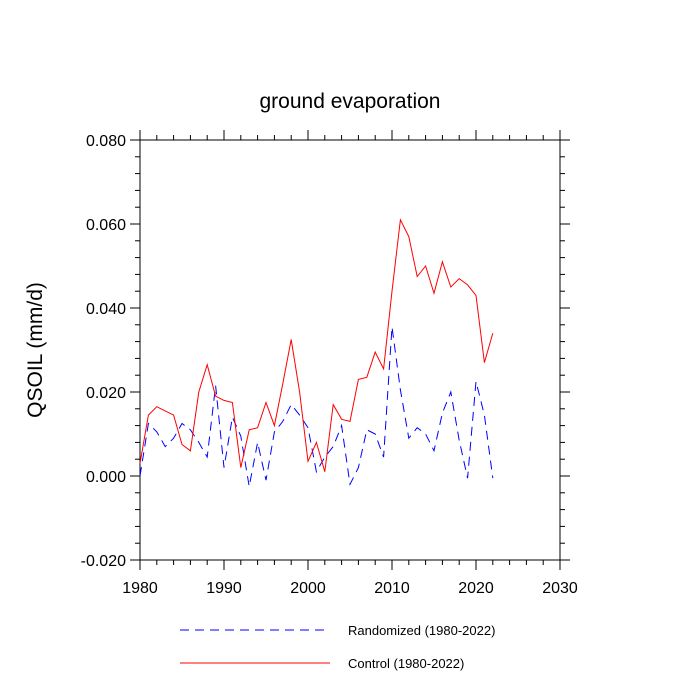  I want to click on y-tick-label: 0.040, so click(106, 309).